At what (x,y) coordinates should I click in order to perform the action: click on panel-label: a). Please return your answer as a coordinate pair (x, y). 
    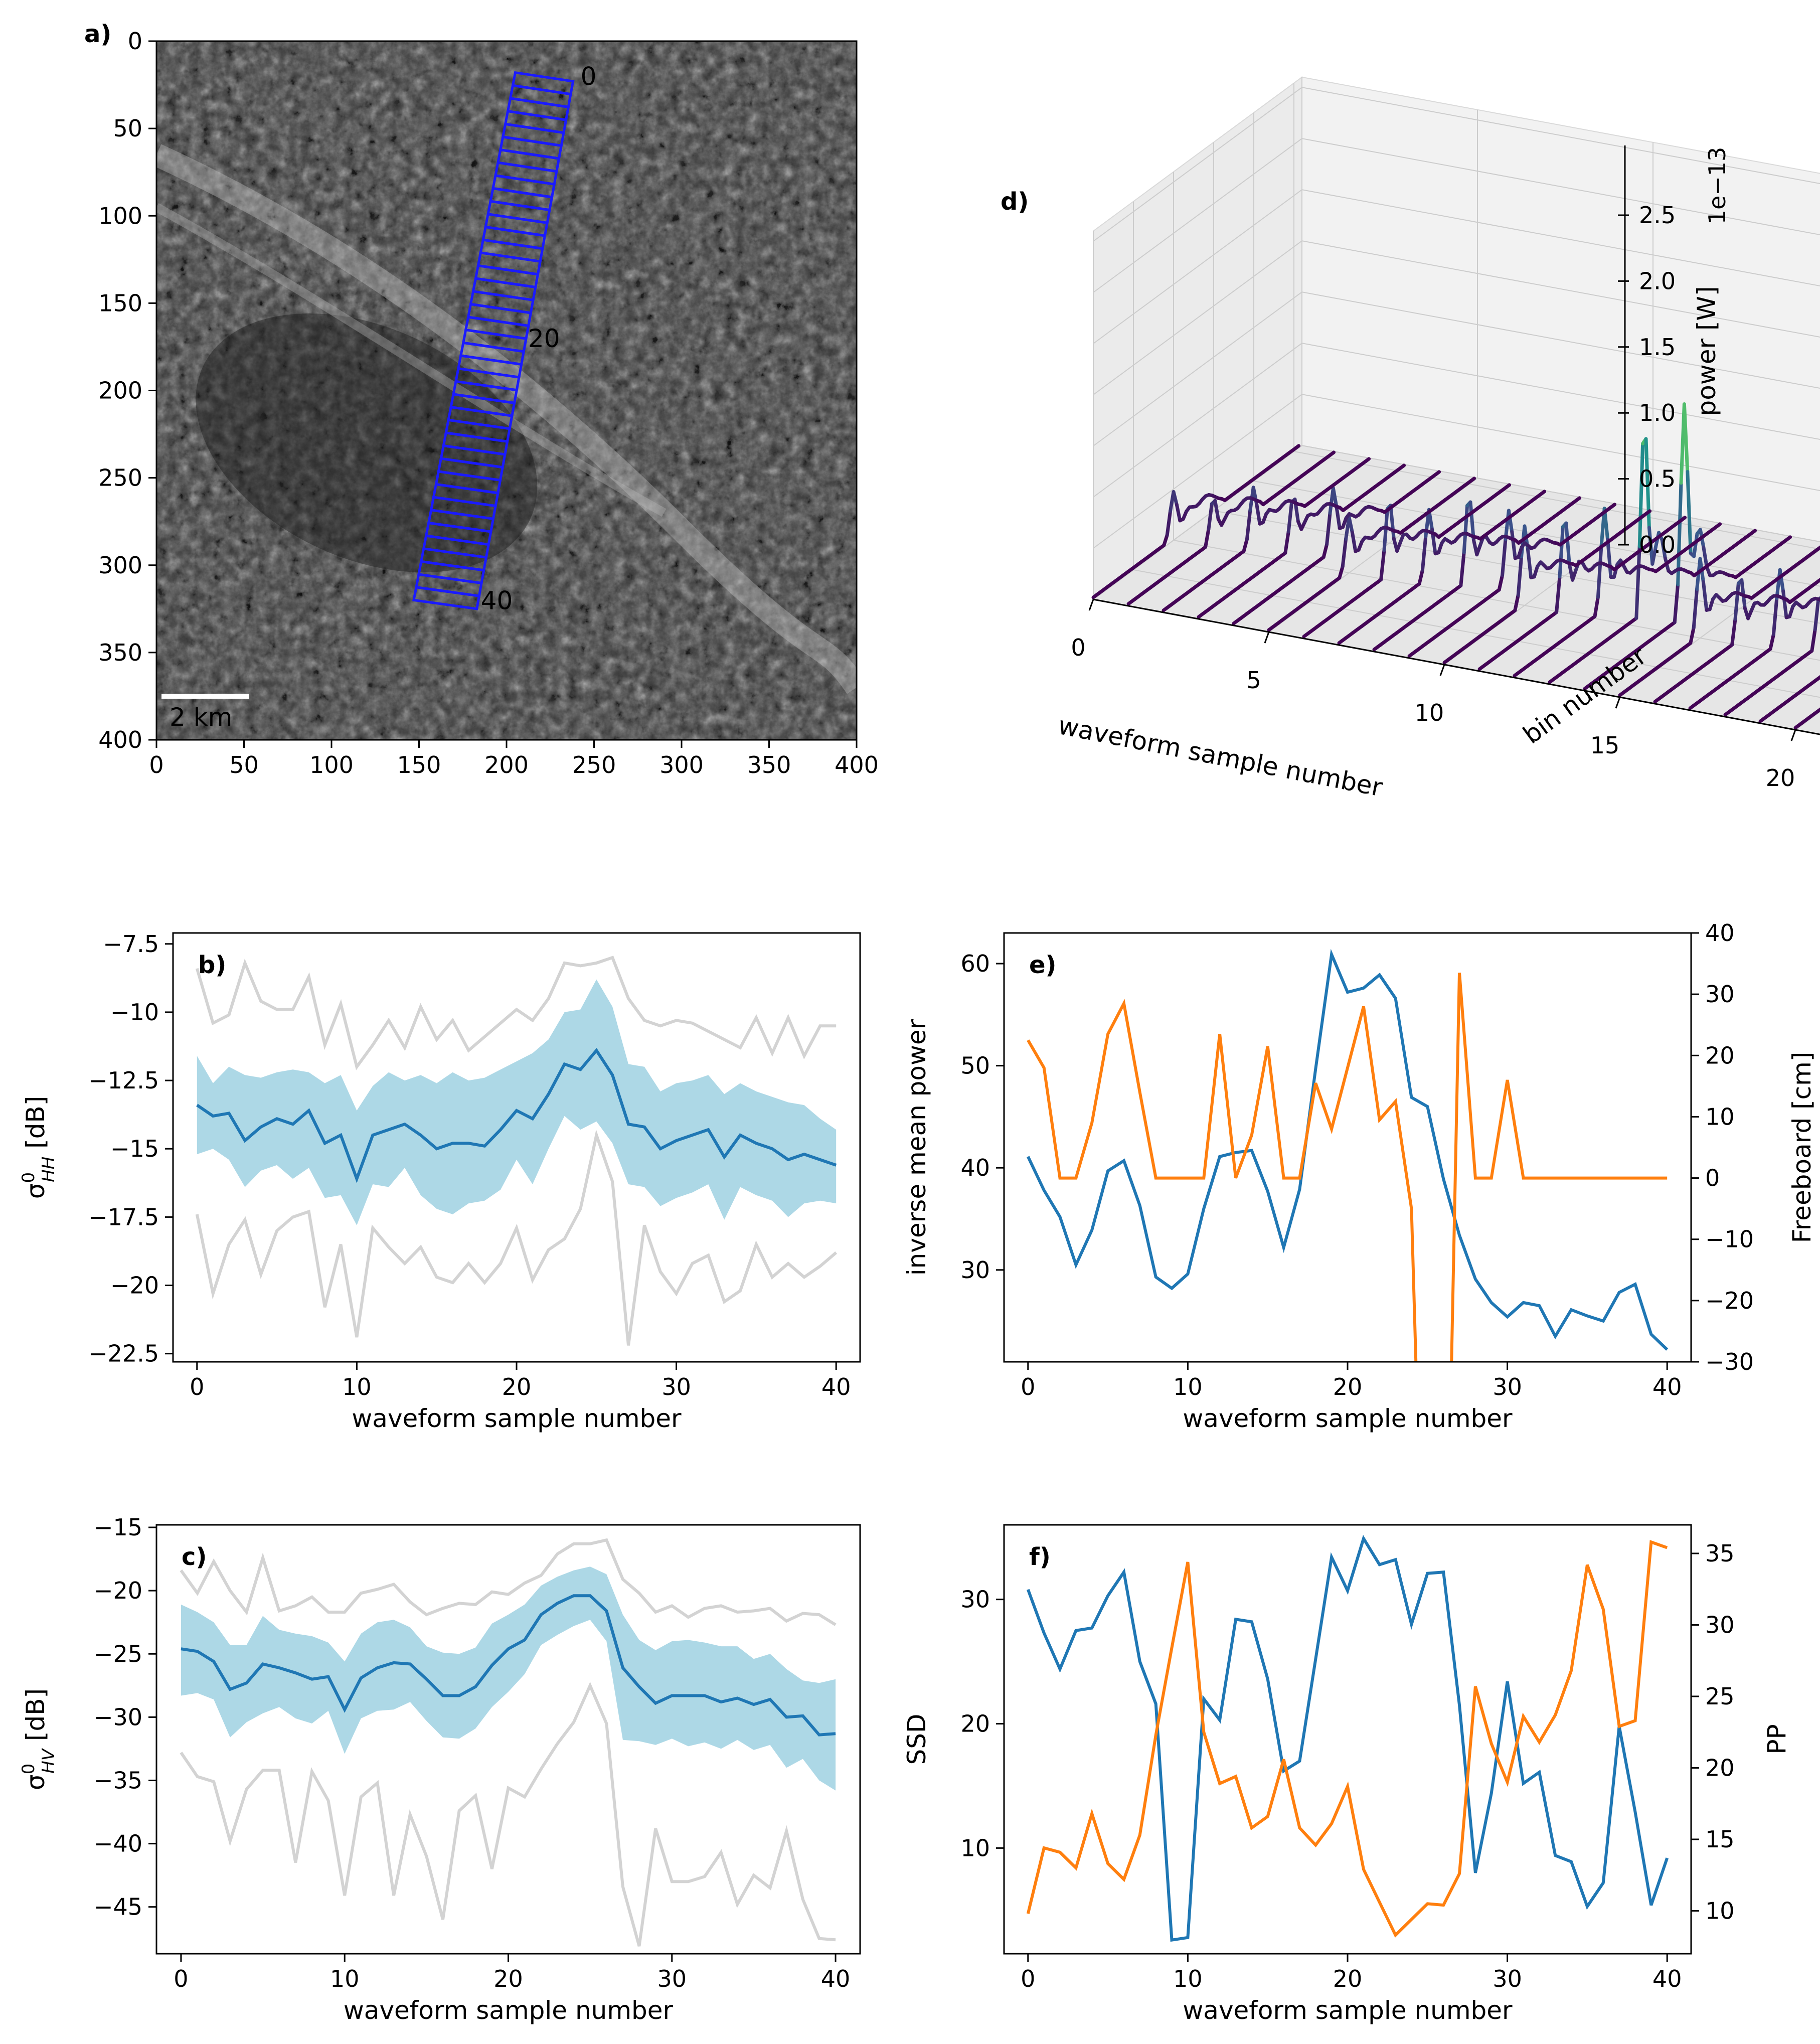
    Looking at the image, I should click on (97, 34).